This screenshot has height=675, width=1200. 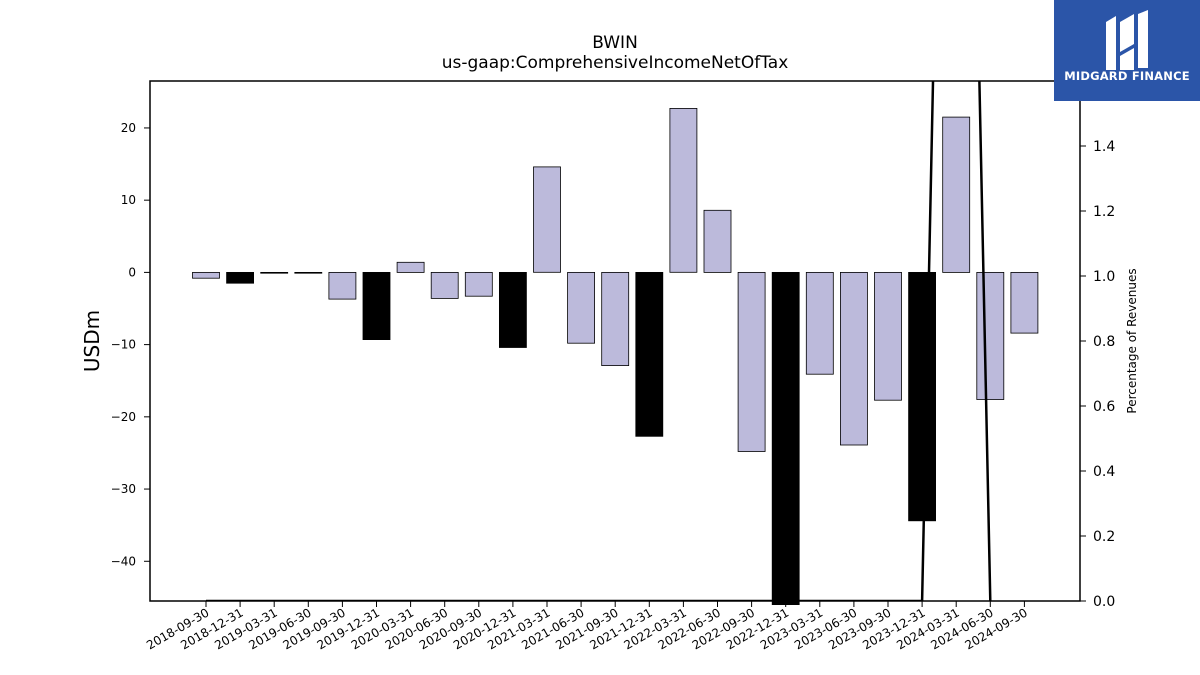 I want to click on y2-tick-label: 0.4, so click(x=1104, y=472).